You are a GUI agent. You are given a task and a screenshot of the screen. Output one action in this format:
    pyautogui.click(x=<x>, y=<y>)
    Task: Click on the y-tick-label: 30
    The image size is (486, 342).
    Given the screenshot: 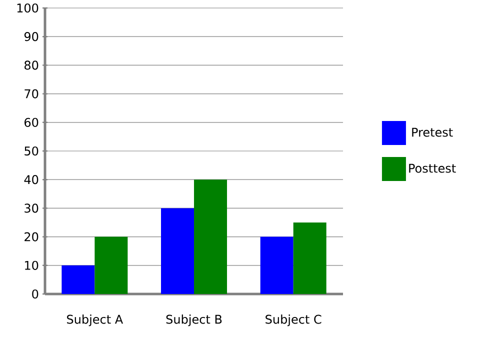 What is the action you would take?
    pyautogui.click(x=31, y=208)
    